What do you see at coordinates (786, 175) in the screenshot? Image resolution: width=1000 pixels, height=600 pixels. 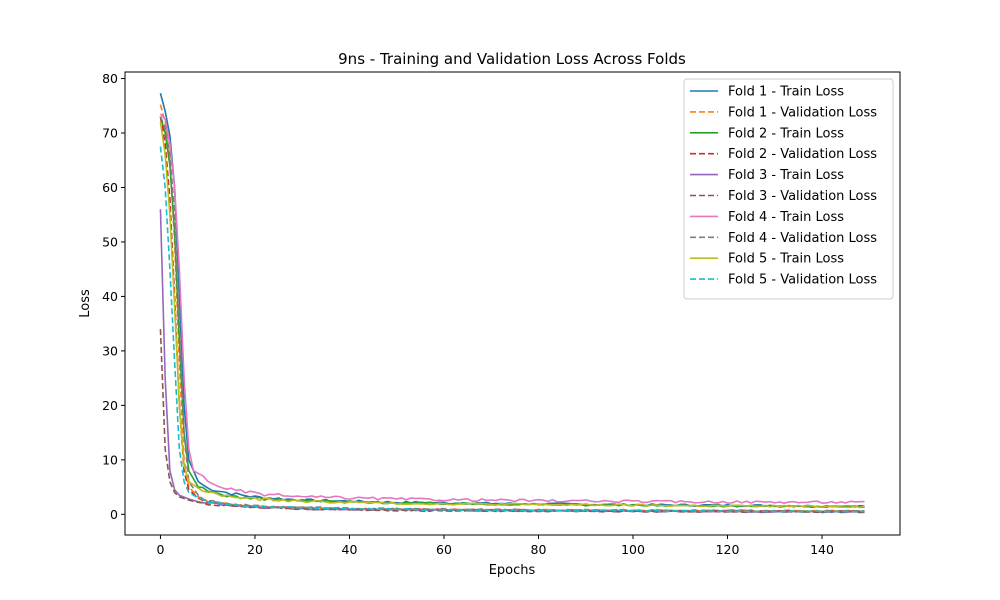 I see `legend-label: Fold 3 - Train Loss` at bounding box center [786, 175].